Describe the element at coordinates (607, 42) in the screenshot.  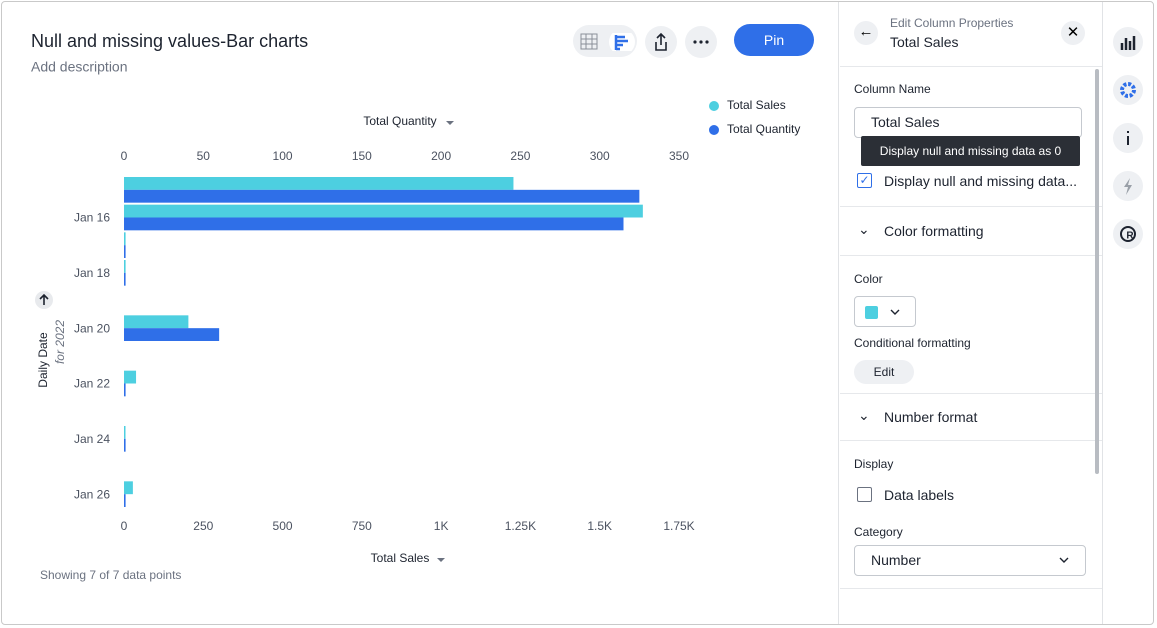
I see `toggle-icons` at that location.